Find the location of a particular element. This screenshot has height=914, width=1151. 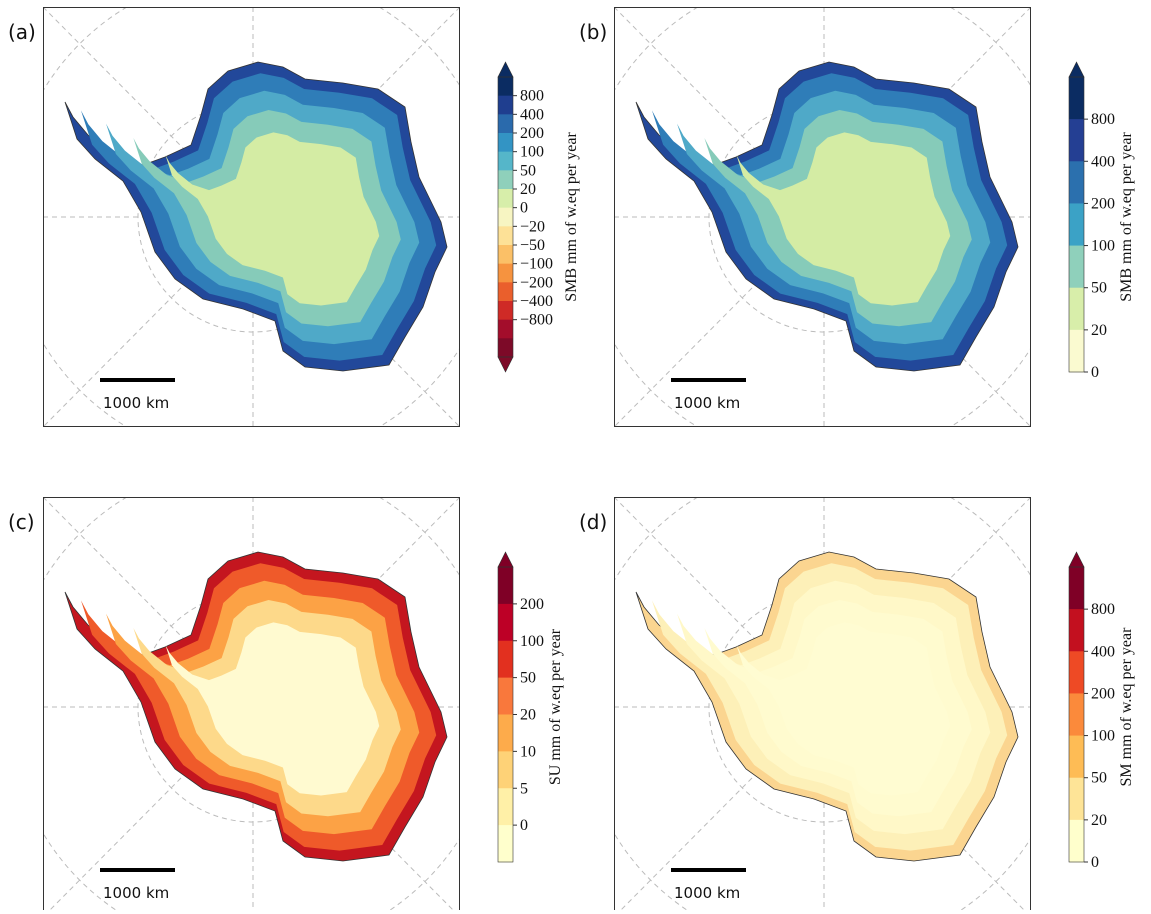

panel-label: (d) is located at coordinates (593, 522).